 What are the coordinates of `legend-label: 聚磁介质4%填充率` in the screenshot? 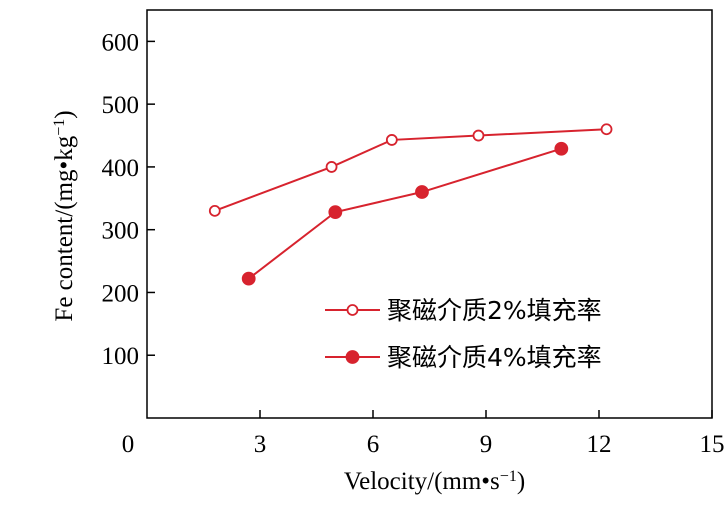 It's located at (494, 357).